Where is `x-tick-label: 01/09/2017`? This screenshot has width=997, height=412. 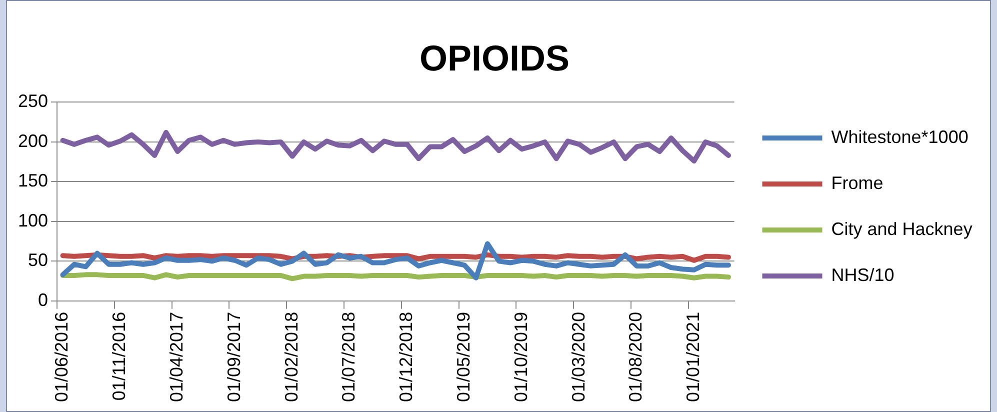
x-tick-label: 01/09/2017 is located at coordinates (234, 357).